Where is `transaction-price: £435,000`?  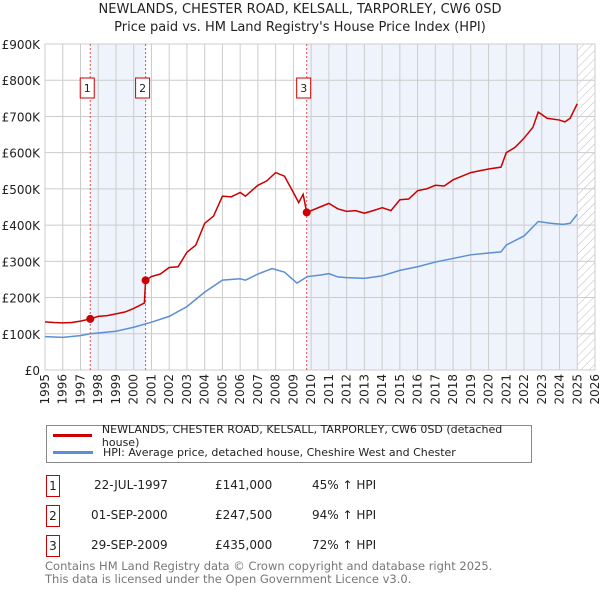 transaction-price: £435,000 is located at coordinates (244, 545).